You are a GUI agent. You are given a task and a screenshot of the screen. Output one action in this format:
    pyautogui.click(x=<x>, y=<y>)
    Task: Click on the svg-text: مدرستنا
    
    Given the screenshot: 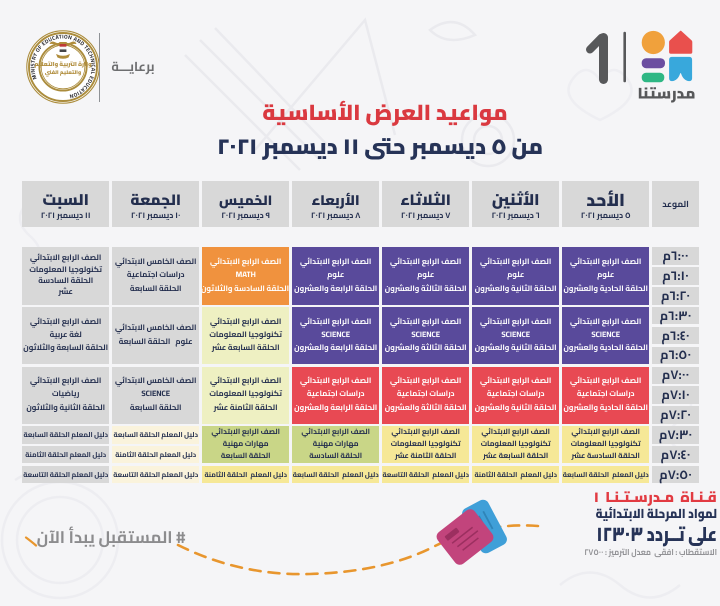 What is the action you would take?
    pyautogui.click(x=667, y=93)
    